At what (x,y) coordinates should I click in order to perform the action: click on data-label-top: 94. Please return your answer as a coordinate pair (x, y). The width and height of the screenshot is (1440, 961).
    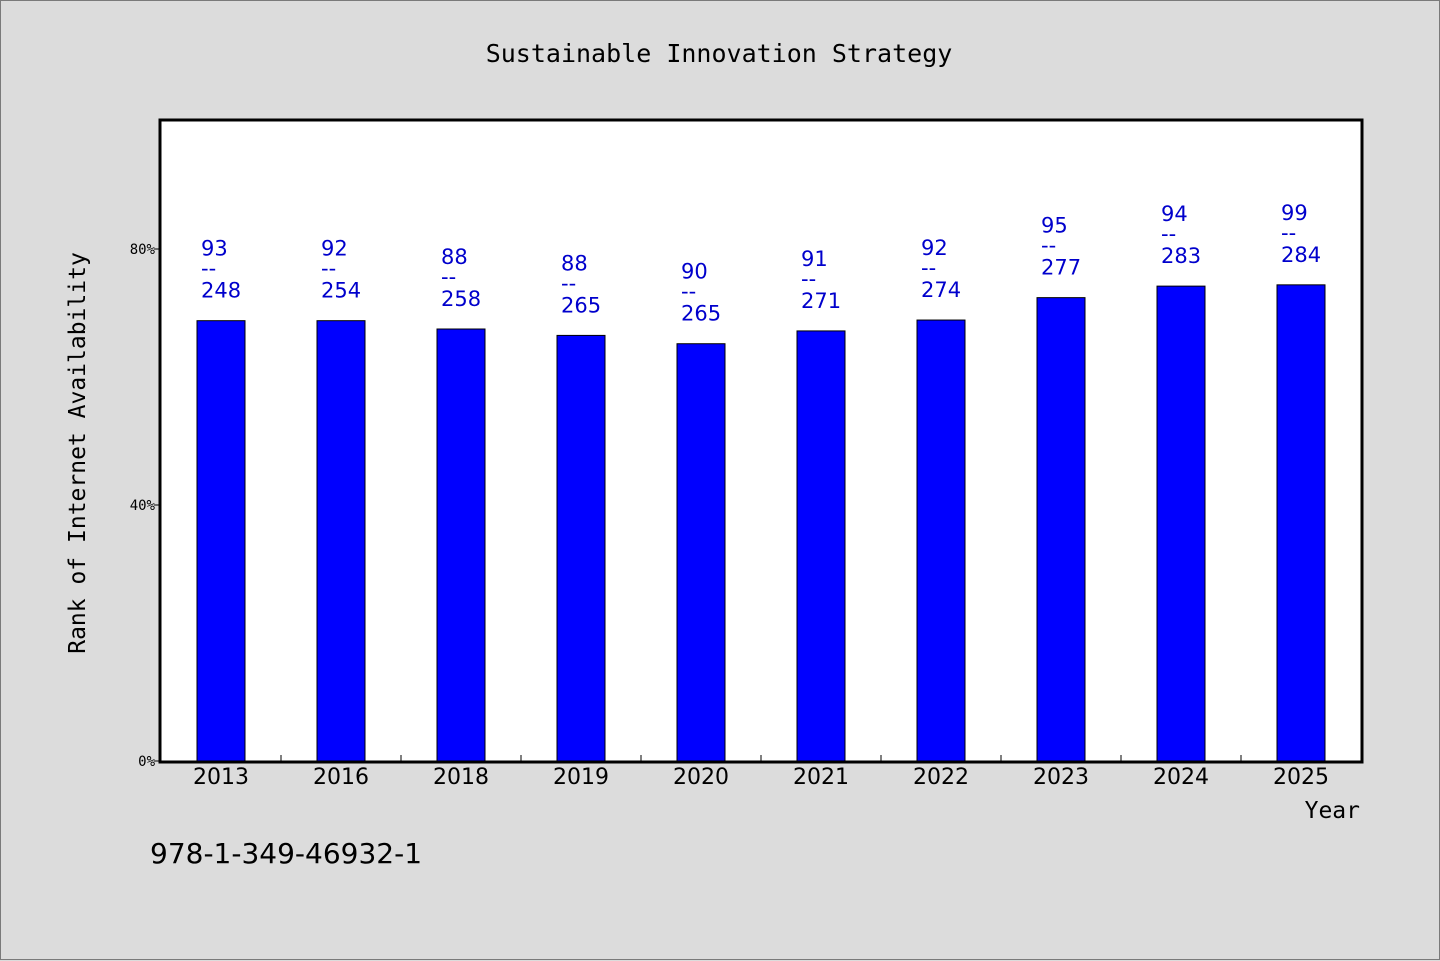
    Looking at the image, I should click on (1174, 214).